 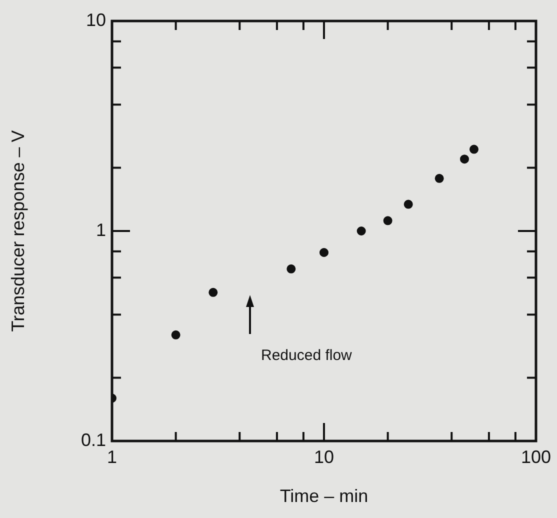 What do you see at coordinates (101, 230) in the screenshot?
I see `y-tick-label: 1` at bounding box center [101, 230].